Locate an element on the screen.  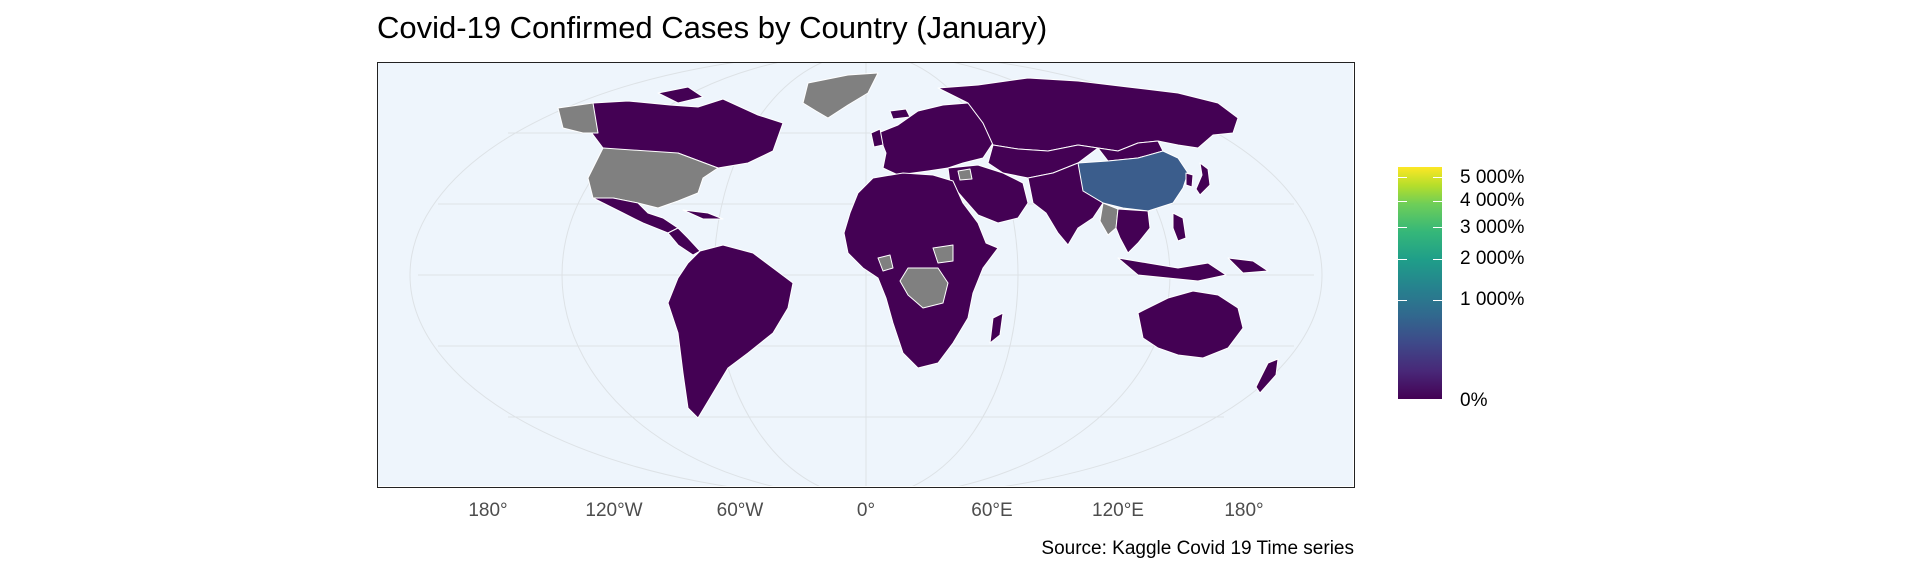
x-tick-label: 120°E is located at coordinates (1118, 510).